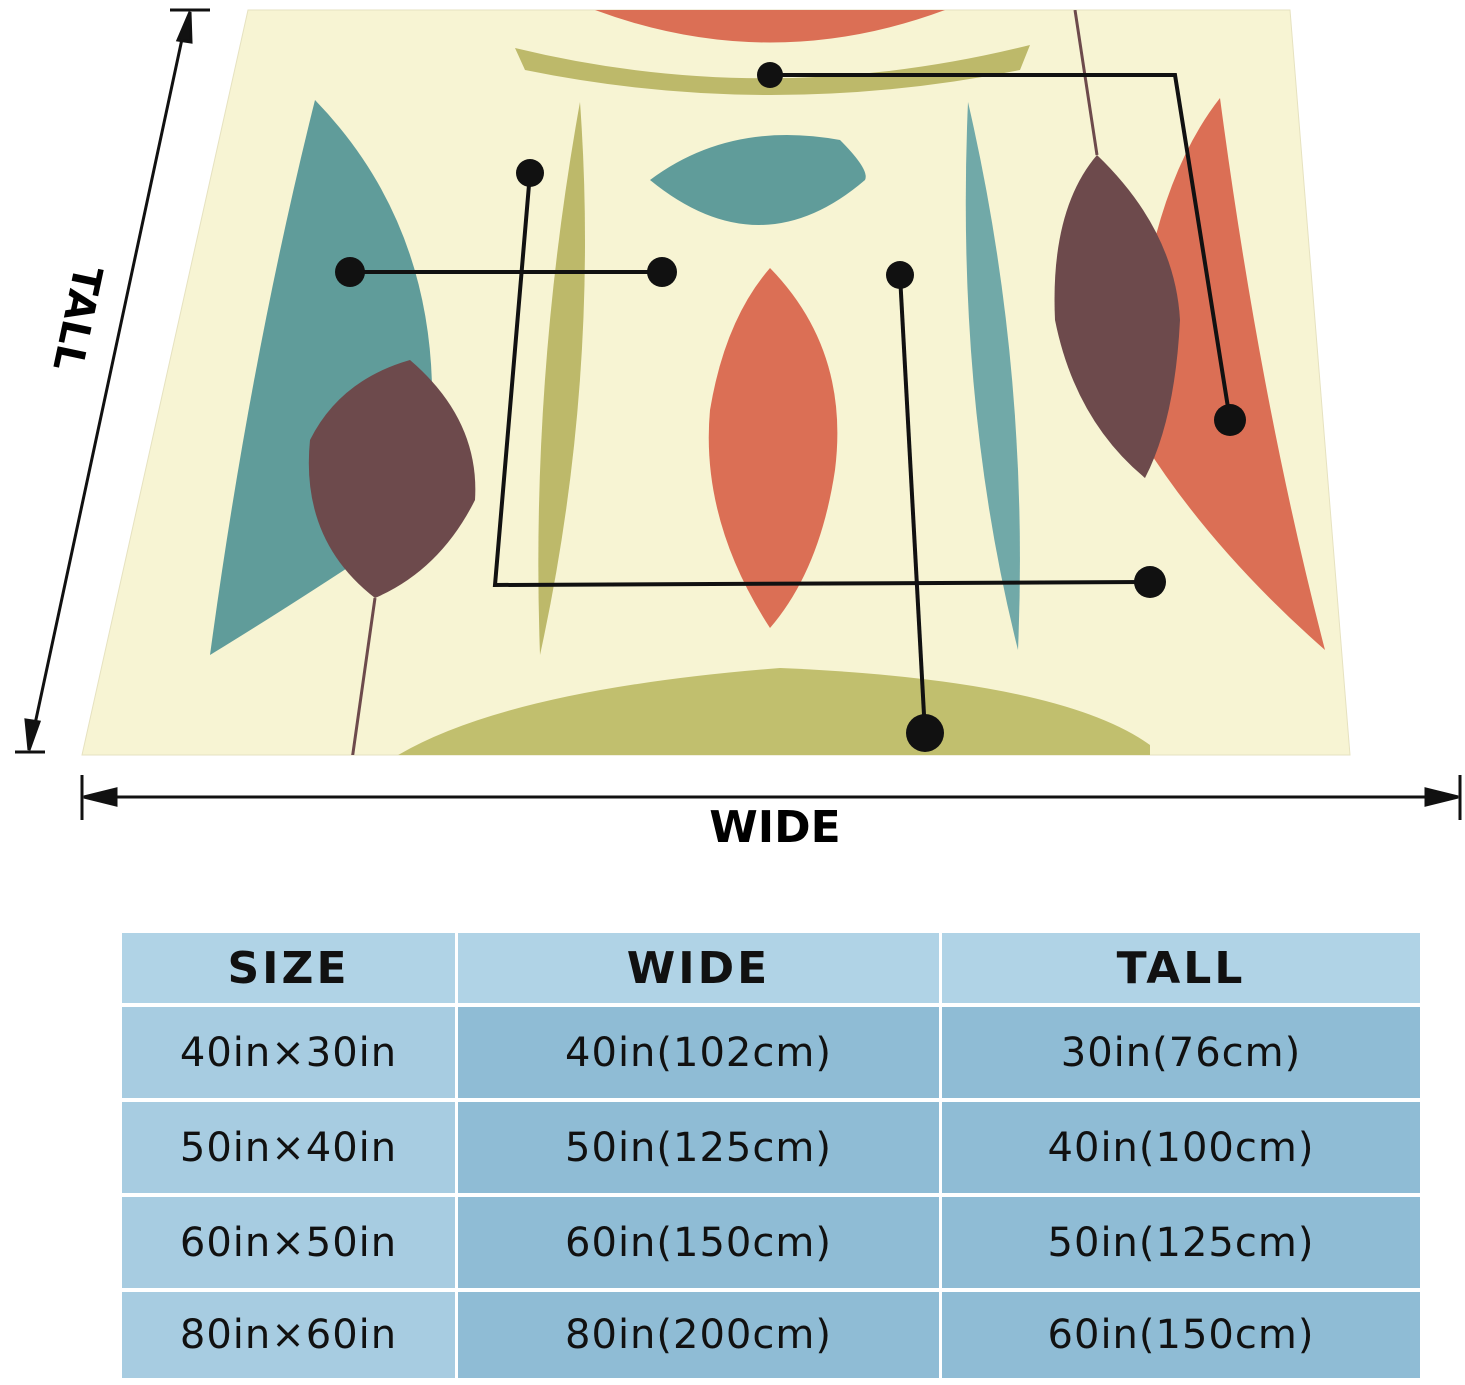 The image size is (1465, 1385). Describe the element at coordinates (1181, 1147) in the screenshot. I see `table-cell: 40in(100cm)` at that location.